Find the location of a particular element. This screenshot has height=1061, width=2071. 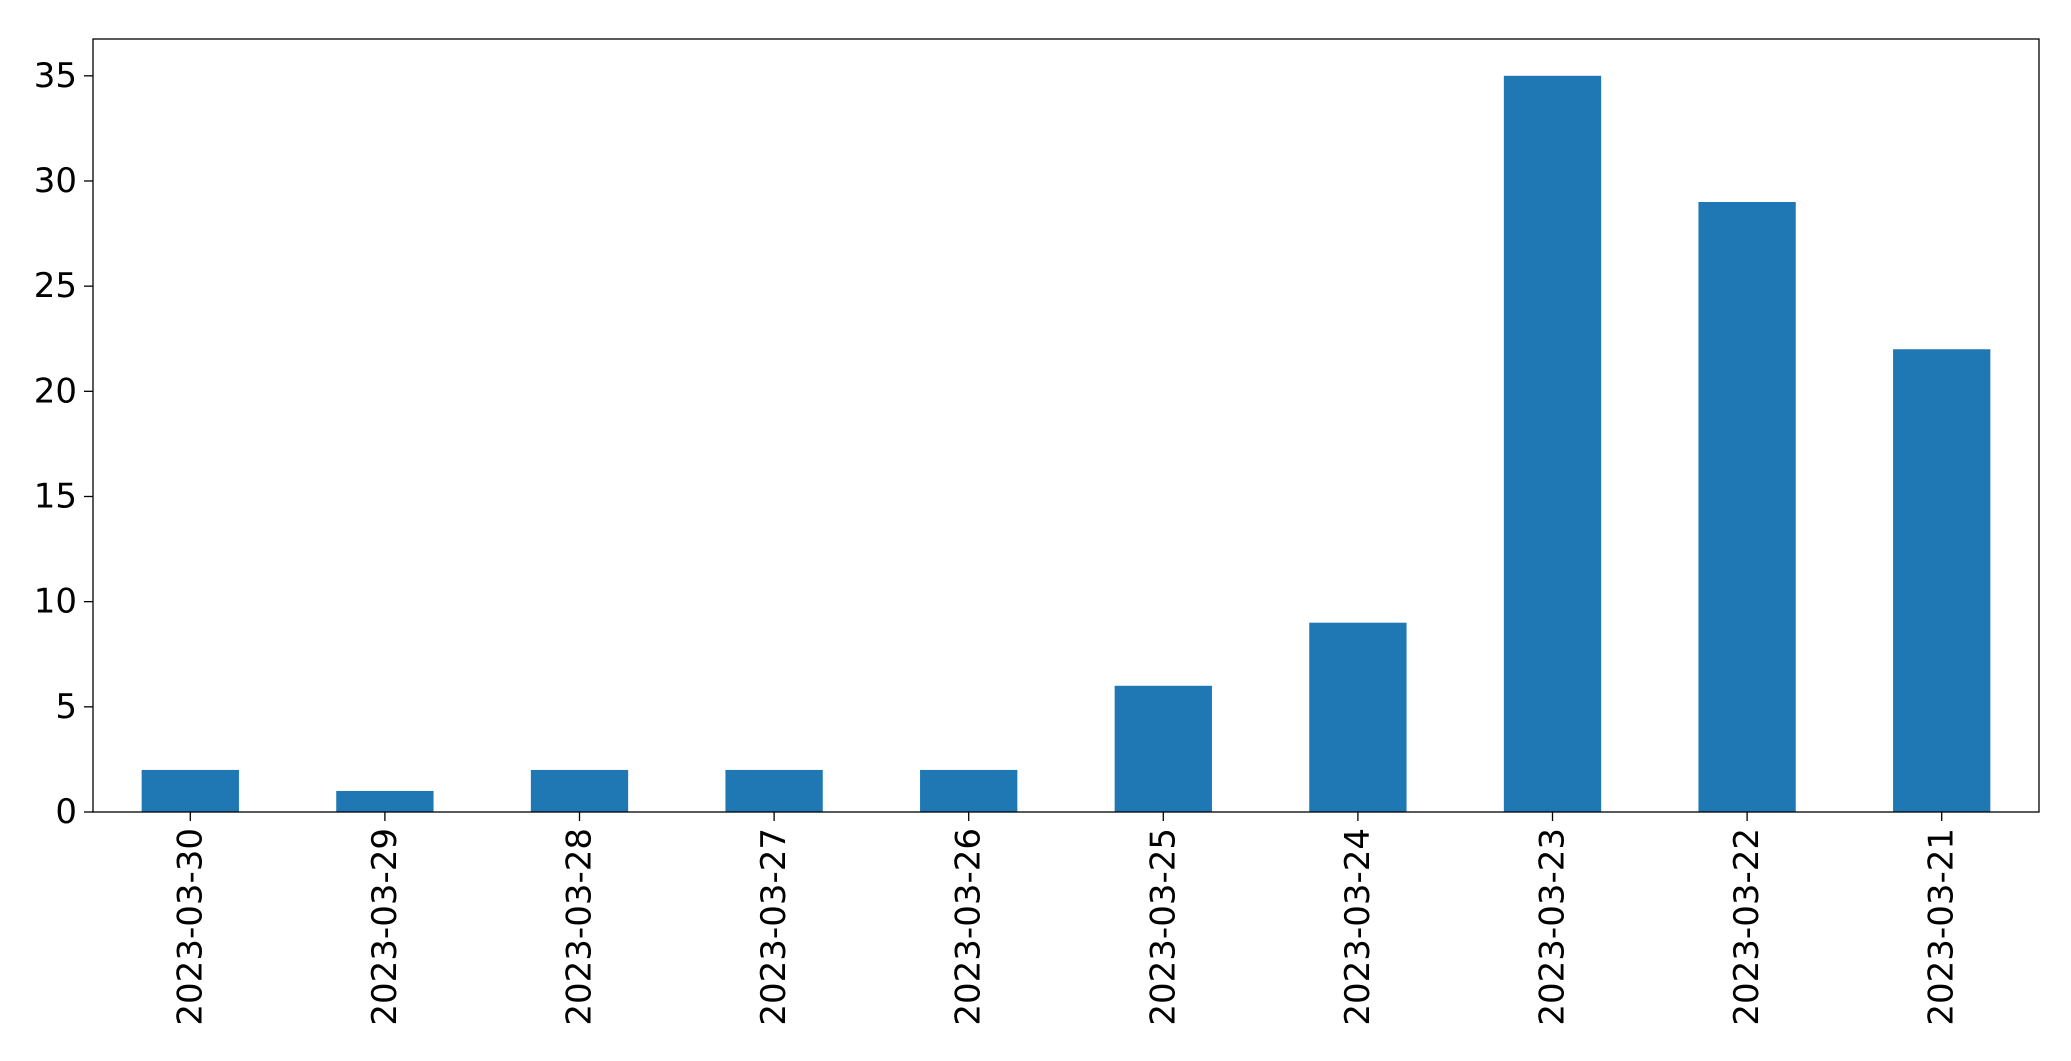

x-tick-label: 2023-03-21 is located at coordinates (1942, 927).